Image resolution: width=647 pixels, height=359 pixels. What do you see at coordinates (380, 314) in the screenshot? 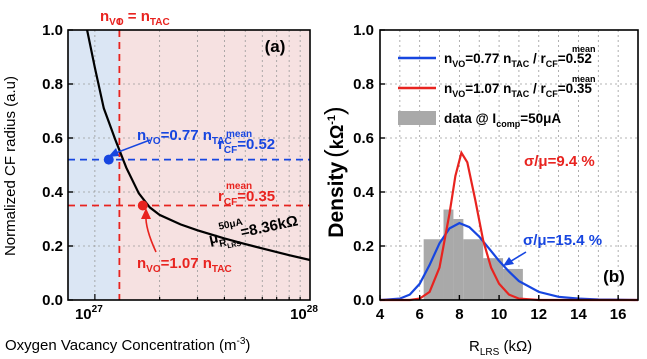
I see `x-tick-label: 4` at bounding box center [380, 314].